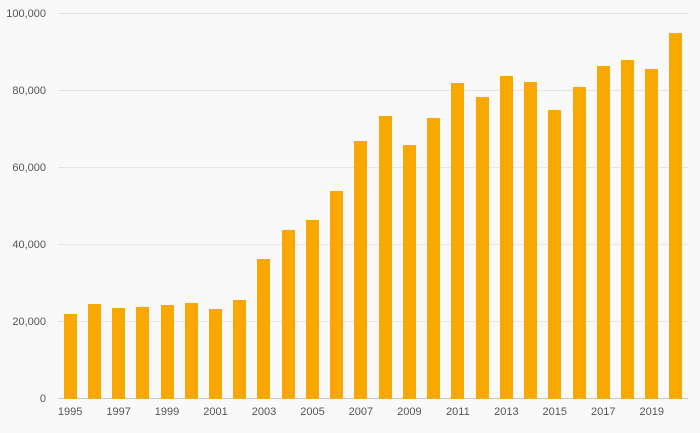  What do you see at coordinates (240, 206) in the screenshot?
I see `bar-column-2002` at bounding box center [240, 206].